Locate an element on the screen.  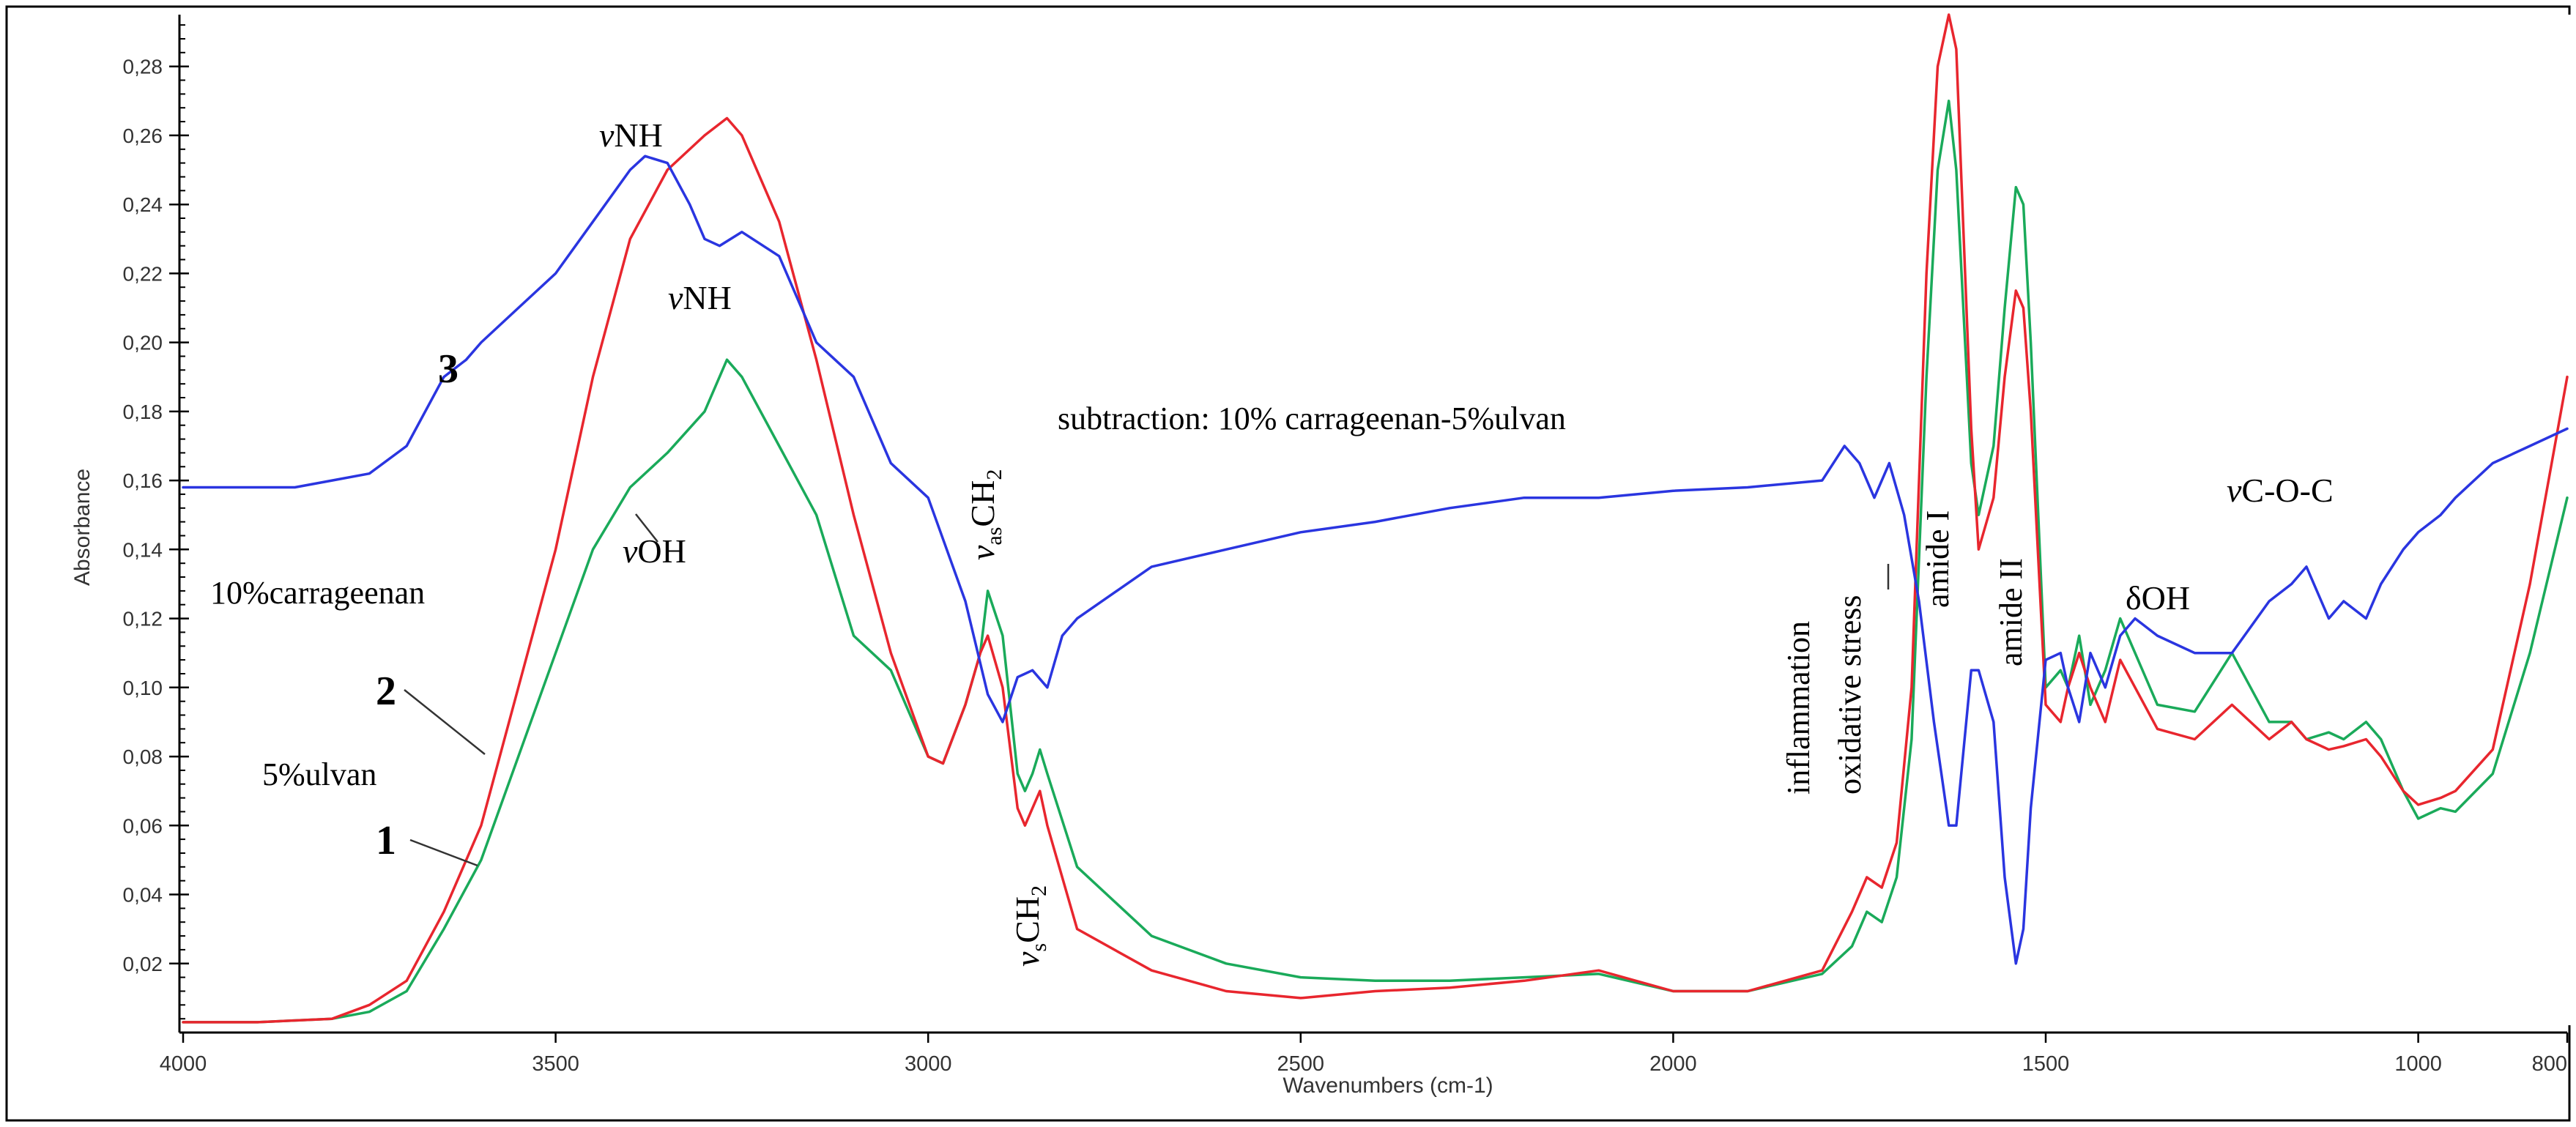
x-tick-label: 1500 is located at coordinates (2046, 1064).